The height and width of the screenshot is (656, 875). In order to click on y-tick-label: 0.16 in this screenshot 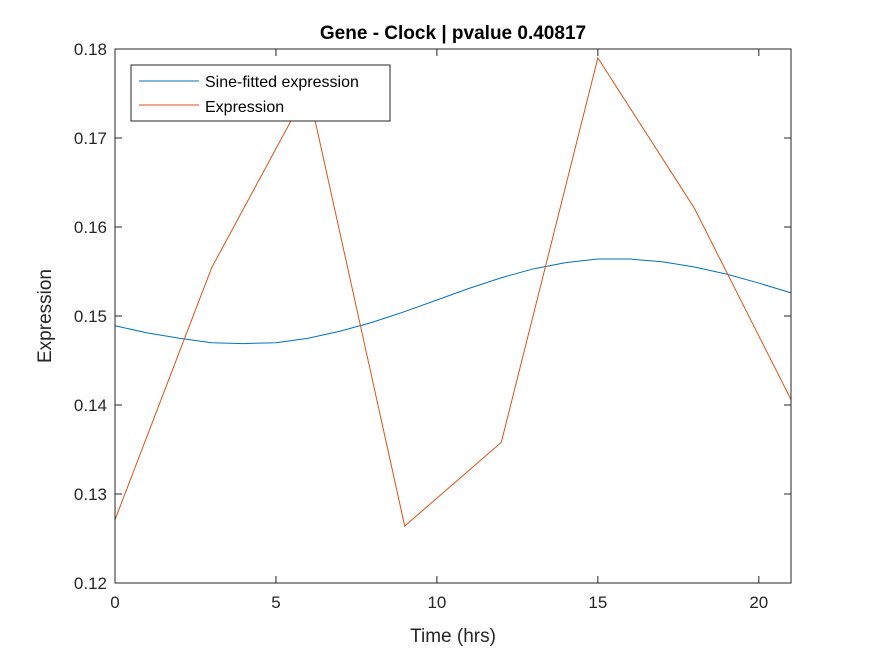, I will do `click(90, 227)`.